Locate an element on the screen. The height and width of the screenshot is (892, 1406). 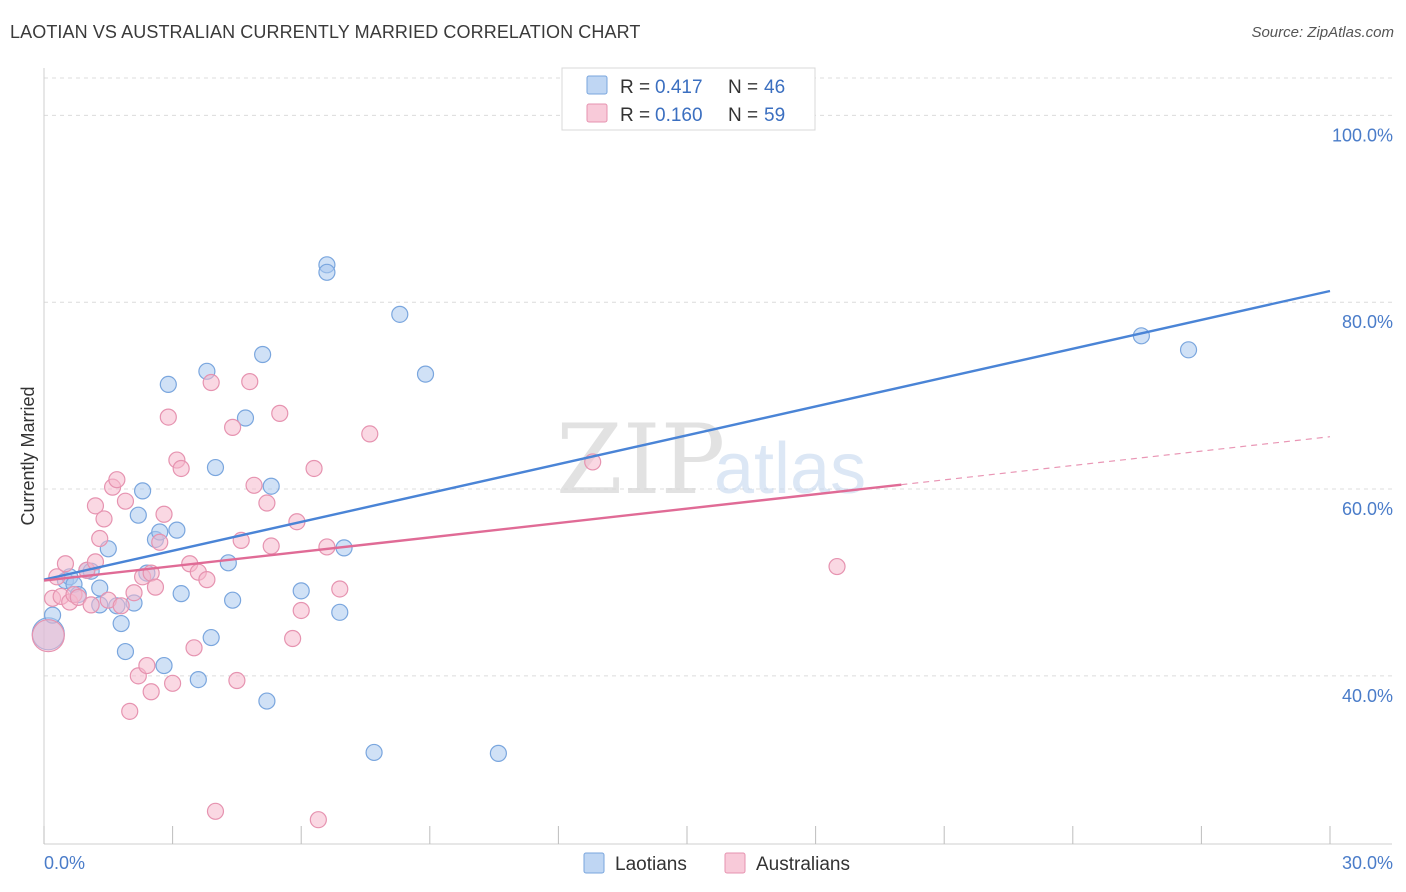
trend-line-australians is located at coordinates (472, 532).